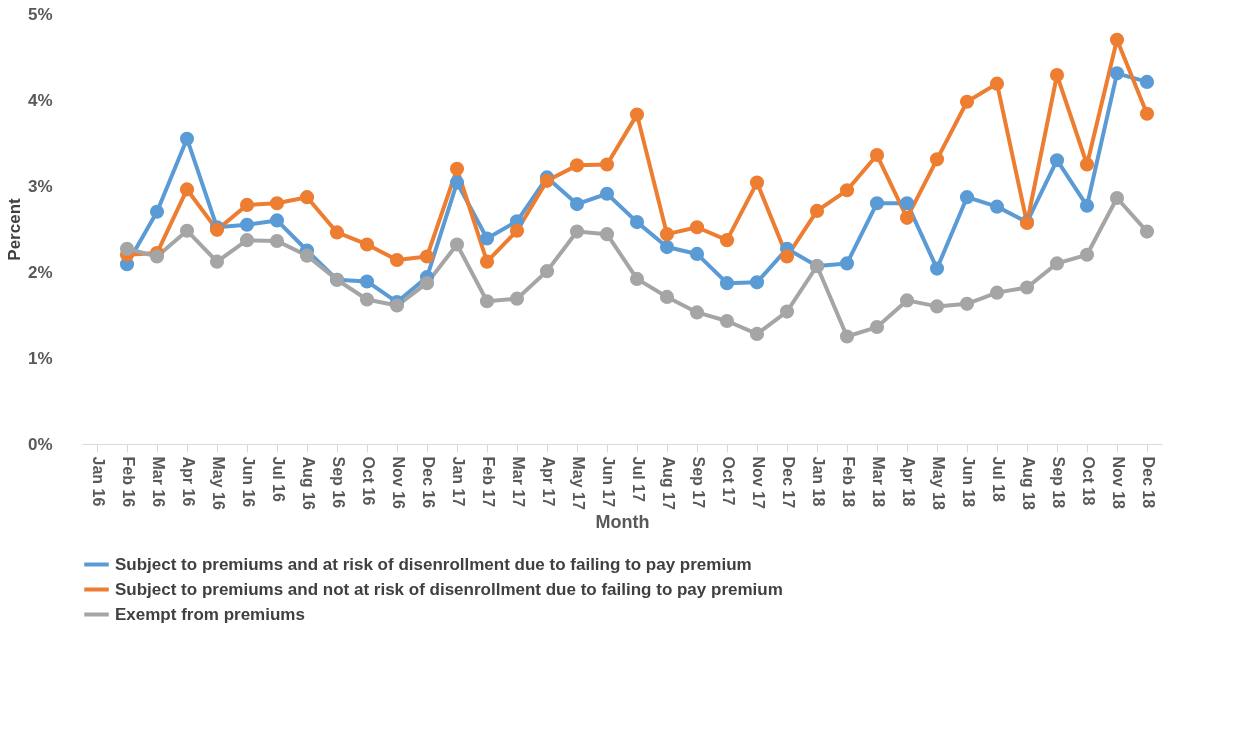 The image size is (1252, 749). What do you see at coordinates (1088, 481) in the screenshot?
I see `x-tick-label: Oct 18` at bounding box center [1088, 481].